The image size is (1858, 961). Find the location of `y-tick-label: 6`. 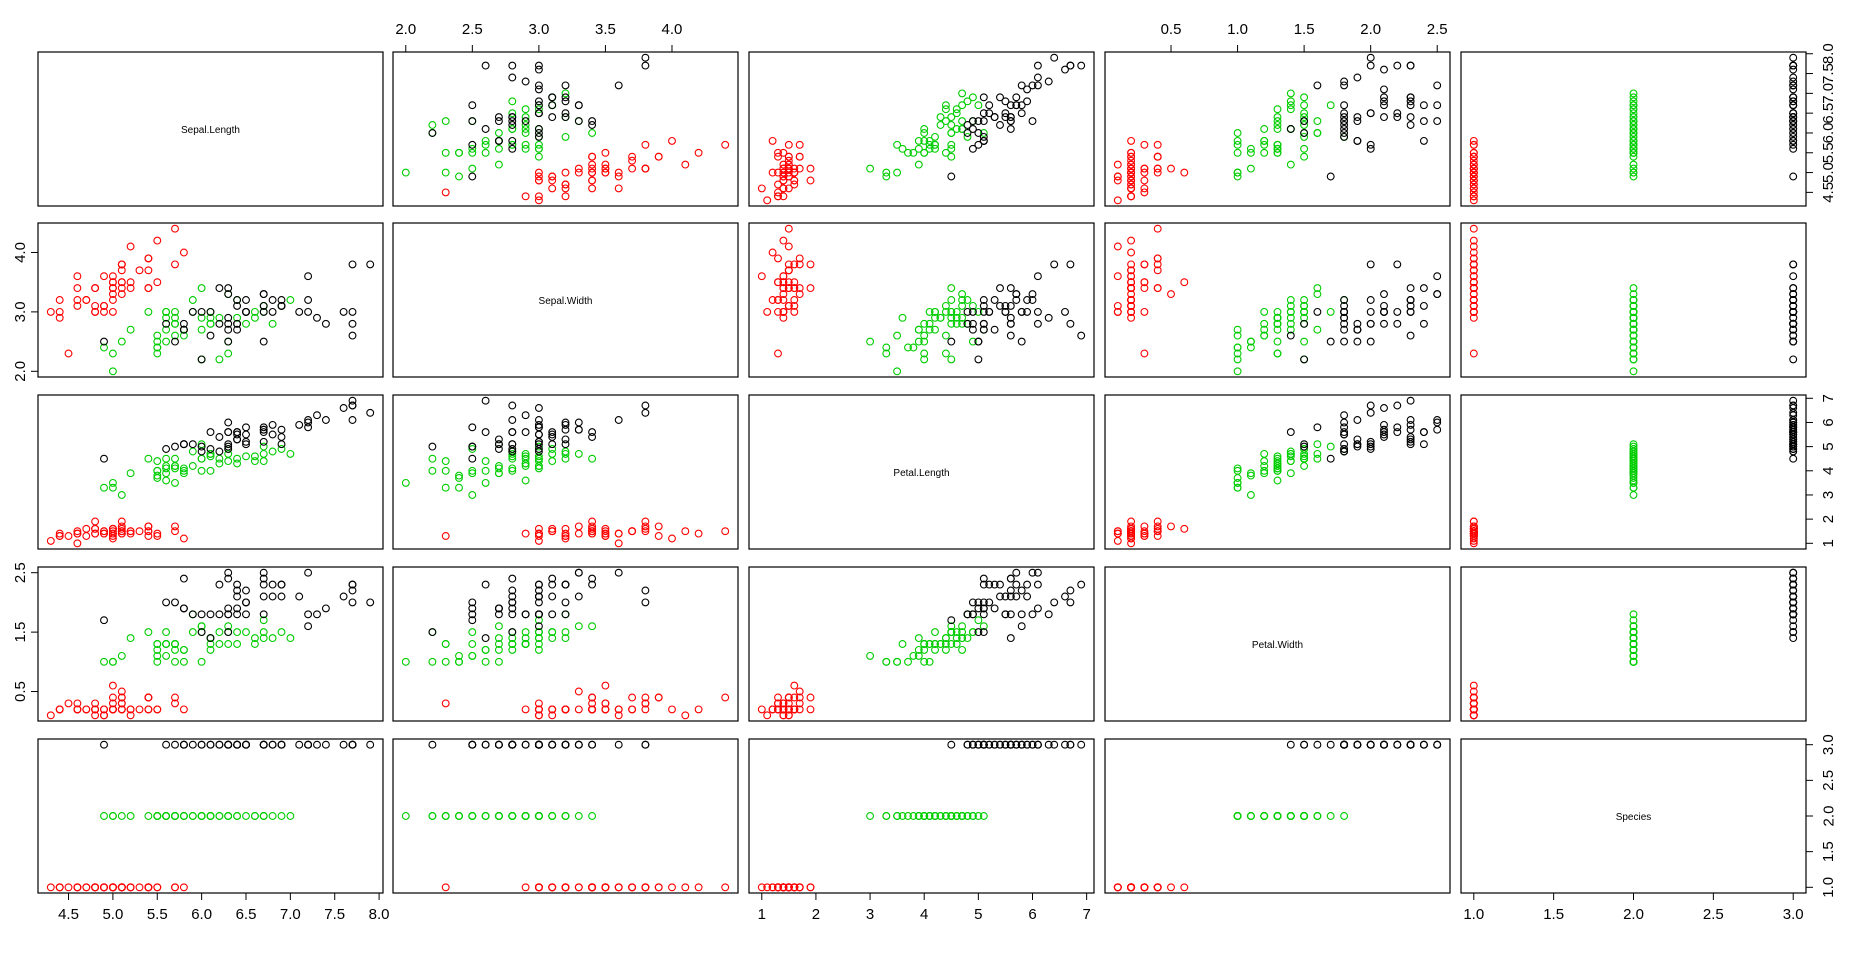

y-tick-label: 6 is located at coordinates (1828, 422).